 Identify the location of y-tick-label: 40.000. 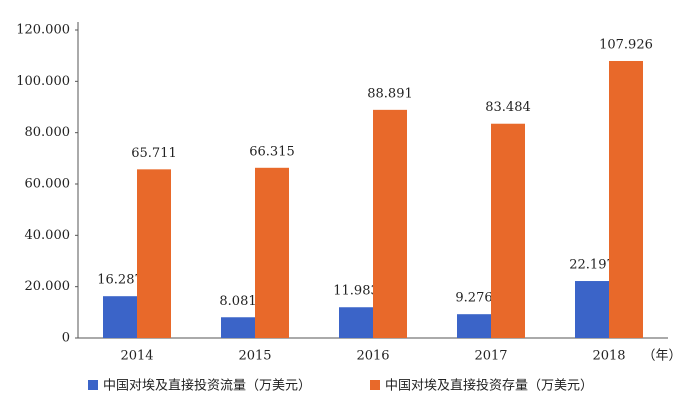
(48, 235).